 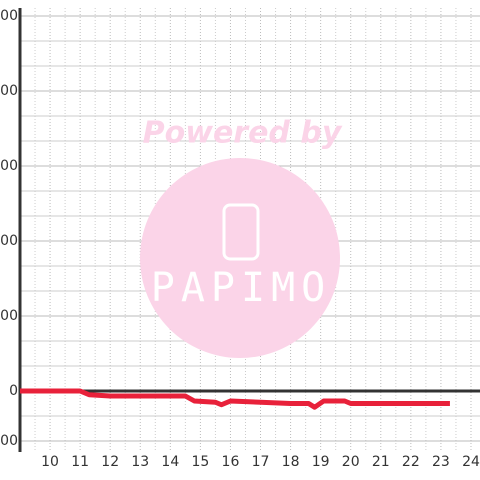 I want to click on x-tick-label: 18, so click(x=291, y=462).